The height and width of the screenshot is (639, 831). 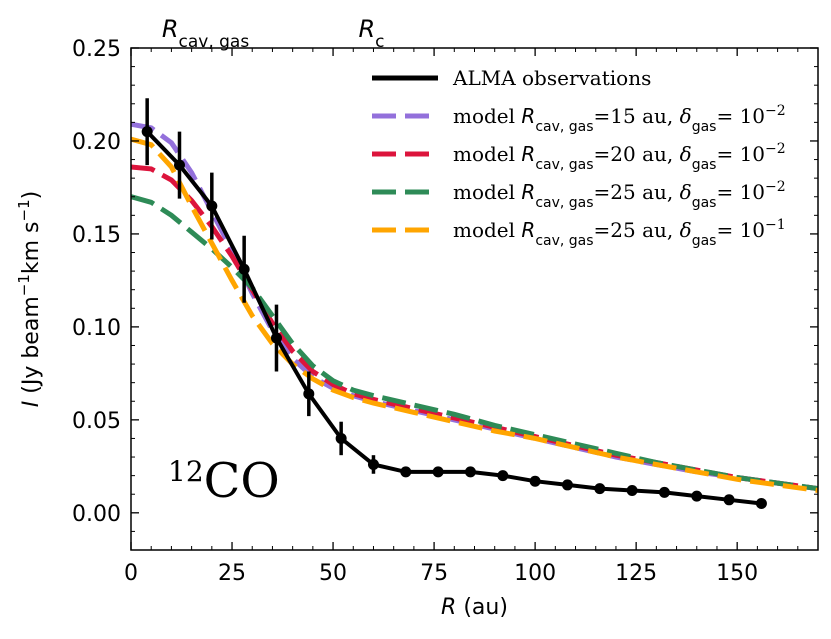 What do you see at coordinates (619, 119) in the screenshot?
I see `legend-label-model-1: model Rcav, gas=15 au, δgas= 10−2` at bounding box center [619, 119].